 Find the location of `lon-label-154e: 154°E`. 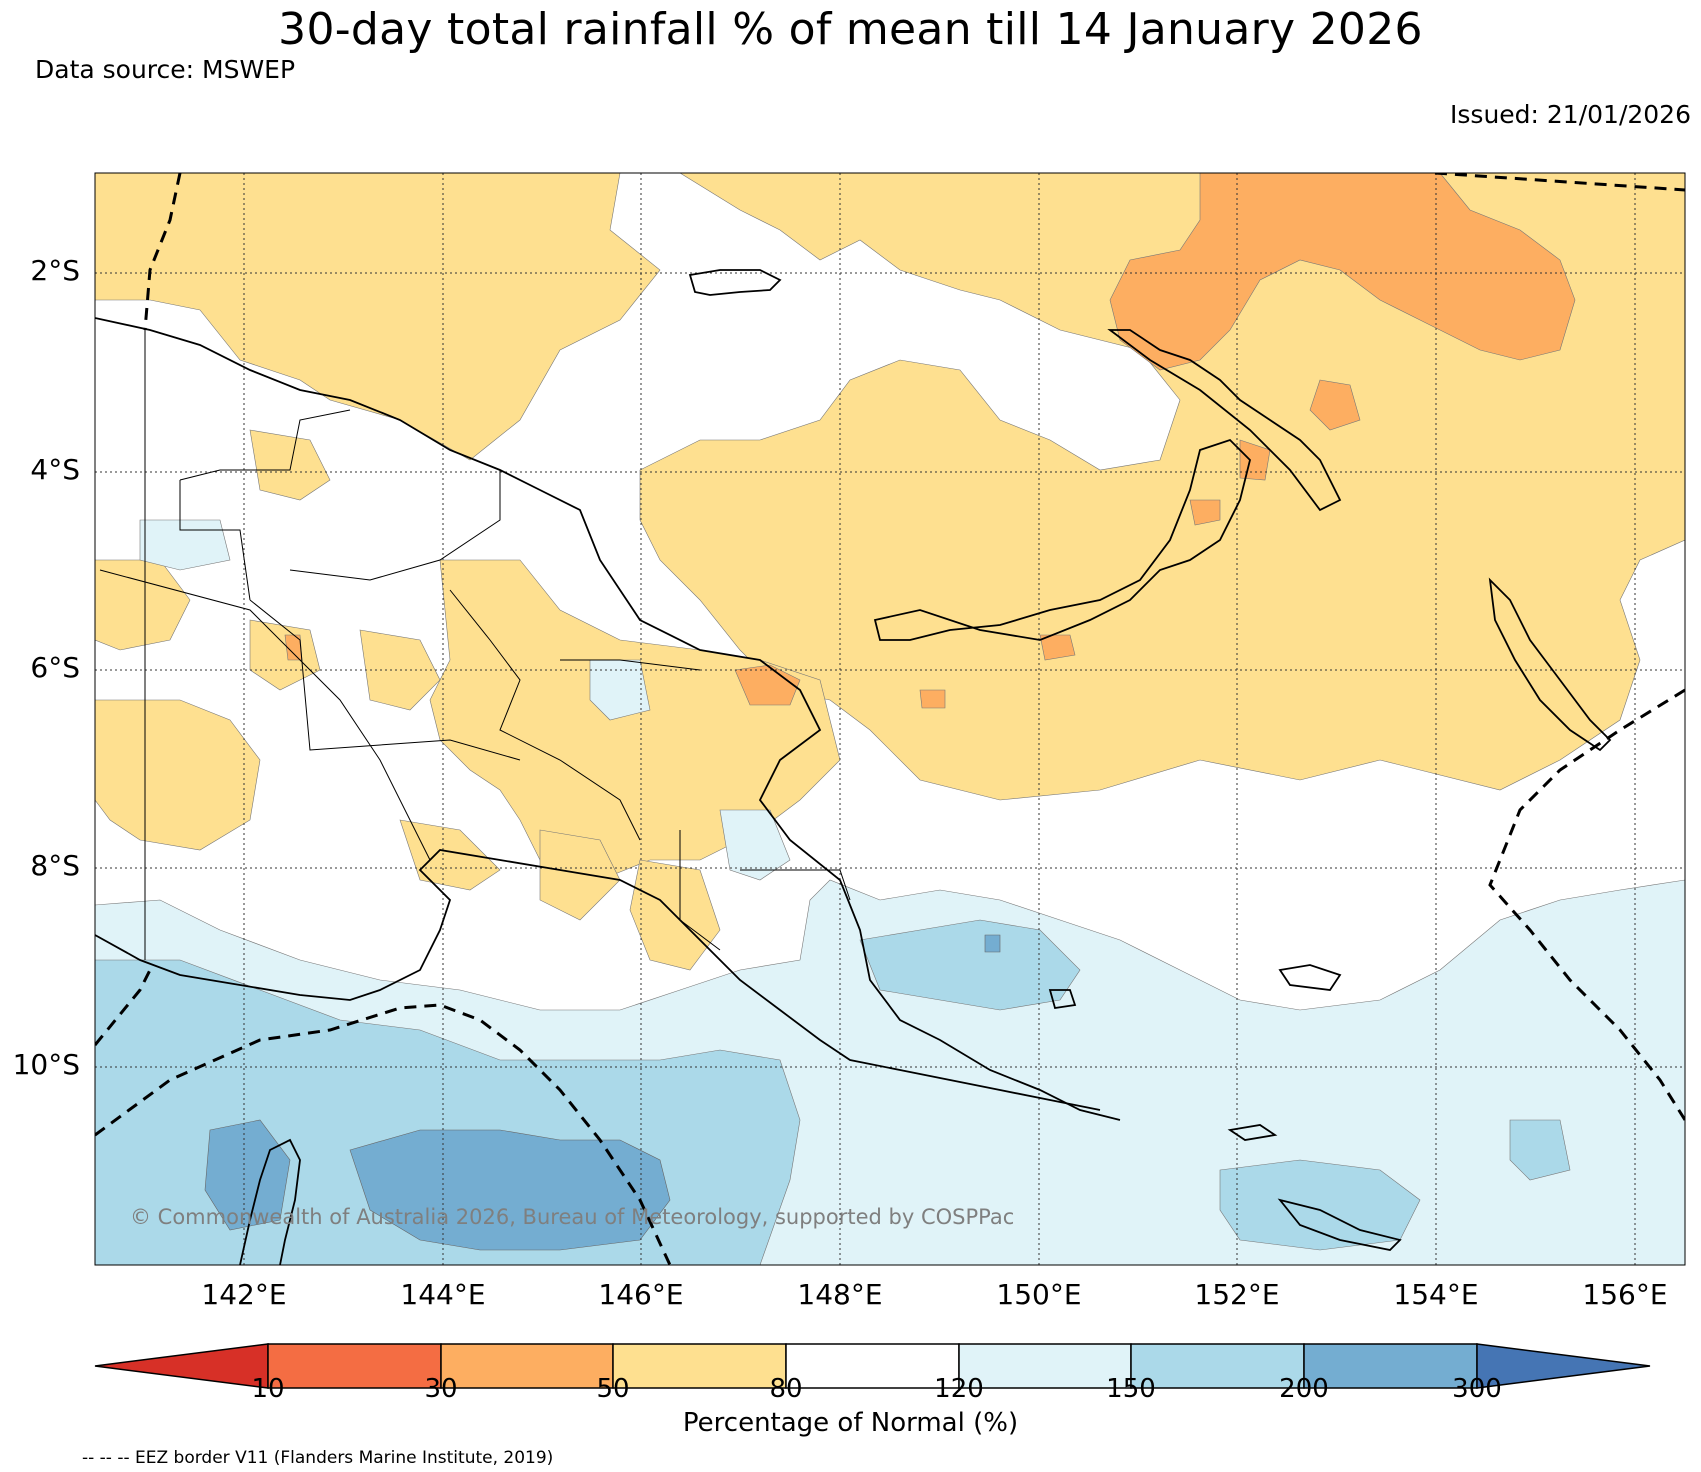

lon-label-154e: 154°E is located at coordinates (1436, 1294).